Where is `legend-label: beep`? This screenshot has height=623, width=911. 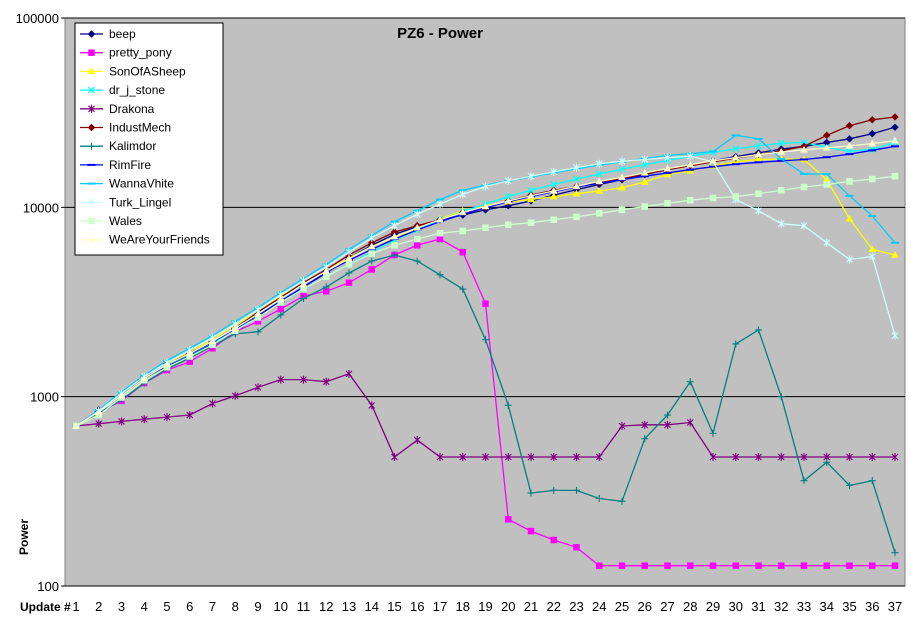
legend-label: beep is located at coordinates (122, 34).